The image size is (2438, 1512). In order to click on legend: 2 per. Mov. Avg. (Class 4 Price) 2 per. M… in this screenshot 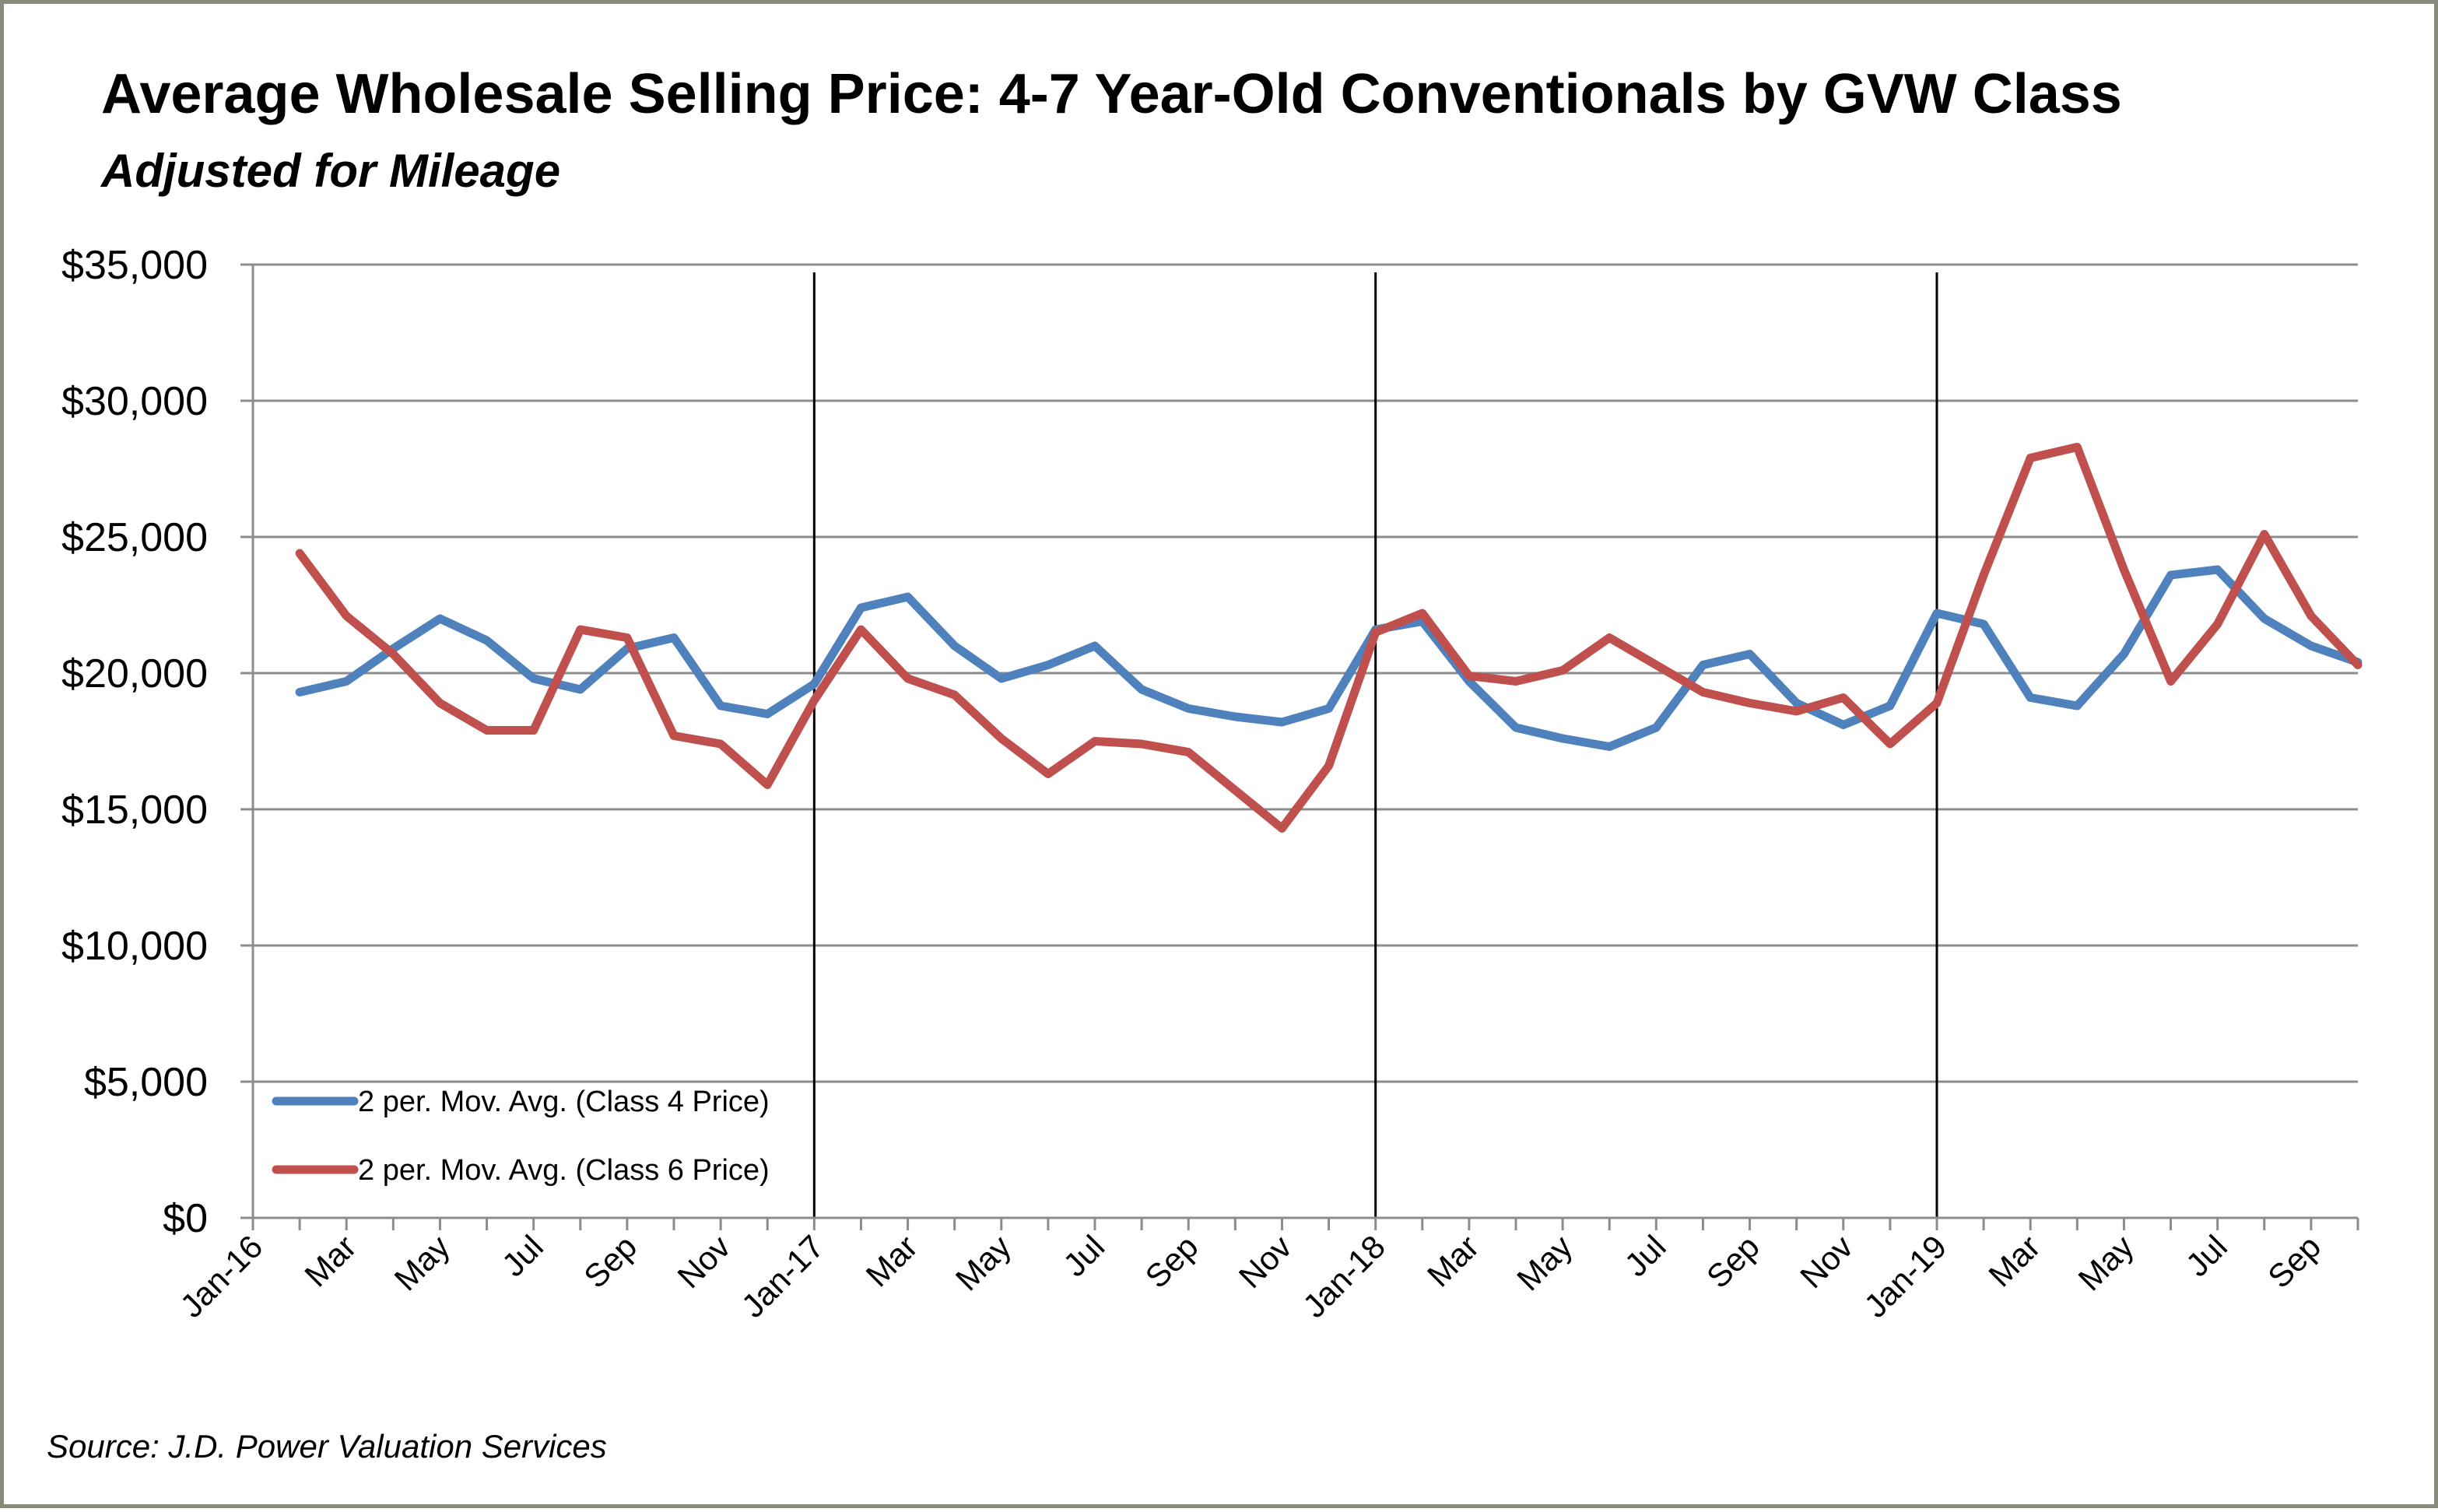, I will do `click(521, 1136)`.